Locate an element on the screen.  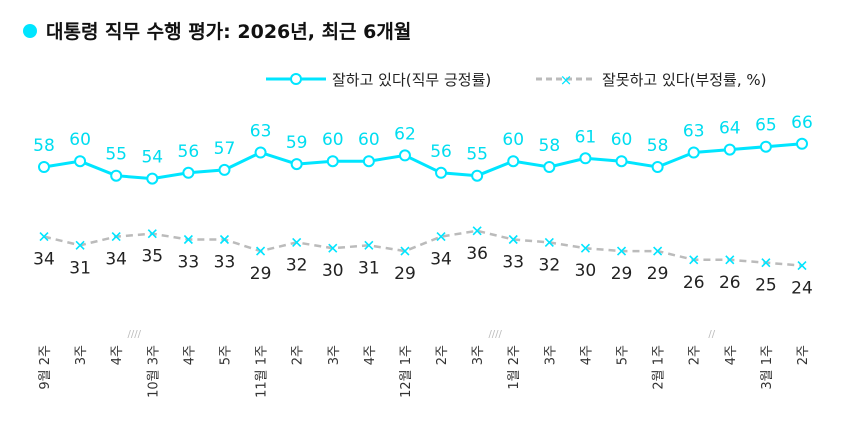
x-tick-label: 5주 is located at coordinates (225, 355).